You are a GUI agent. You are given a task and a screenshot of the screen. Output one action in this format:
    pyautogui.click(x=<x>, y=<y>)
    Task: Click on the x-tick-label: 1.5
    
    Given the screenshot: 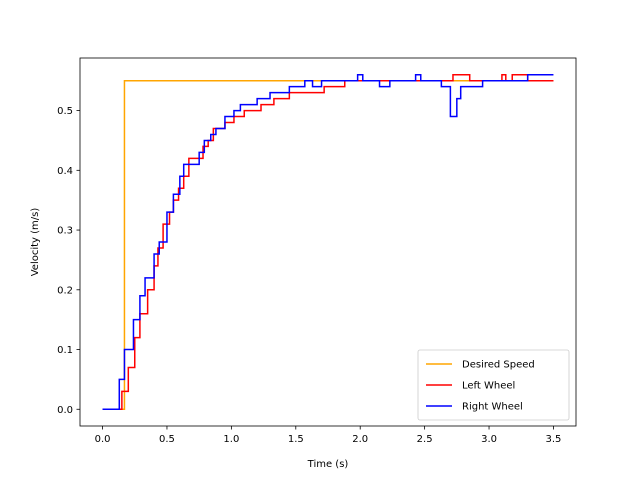 What is the action you would take?
    pyautogui.click(x=296, y=439)
    